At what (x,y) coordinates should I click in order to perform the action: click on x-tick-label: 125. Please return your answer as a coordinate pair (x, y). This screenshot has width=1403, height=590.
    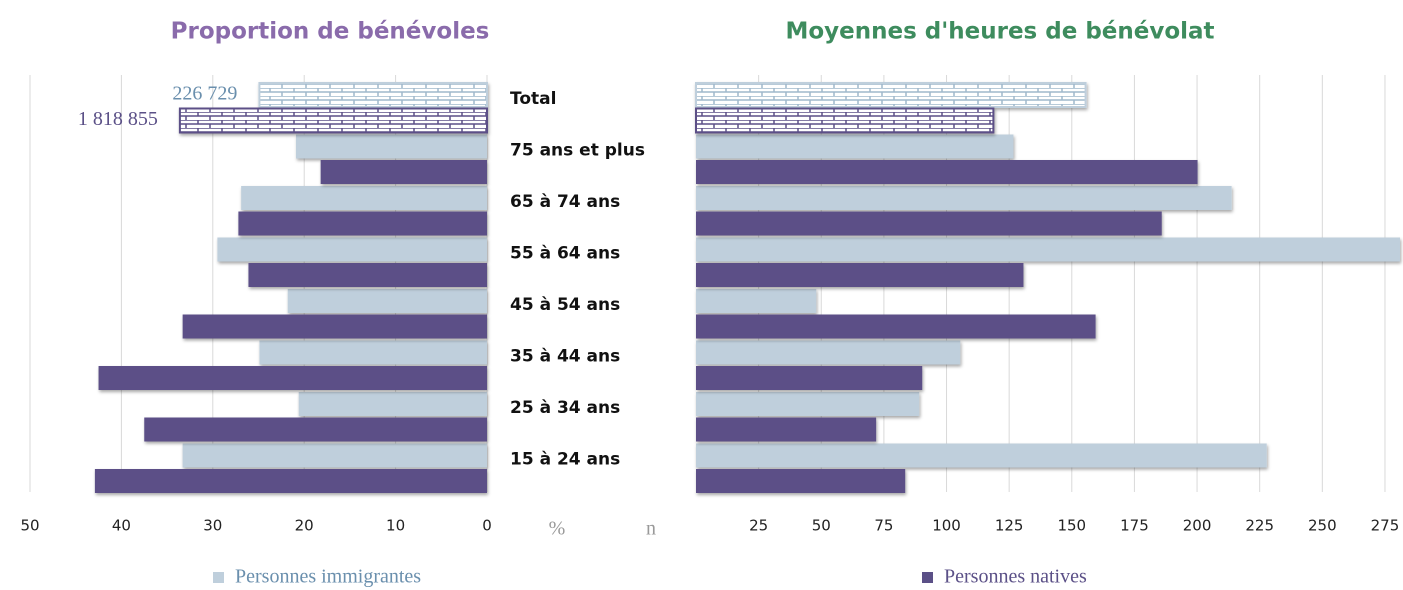
    Looking at the image, I should click on (1009, 526).